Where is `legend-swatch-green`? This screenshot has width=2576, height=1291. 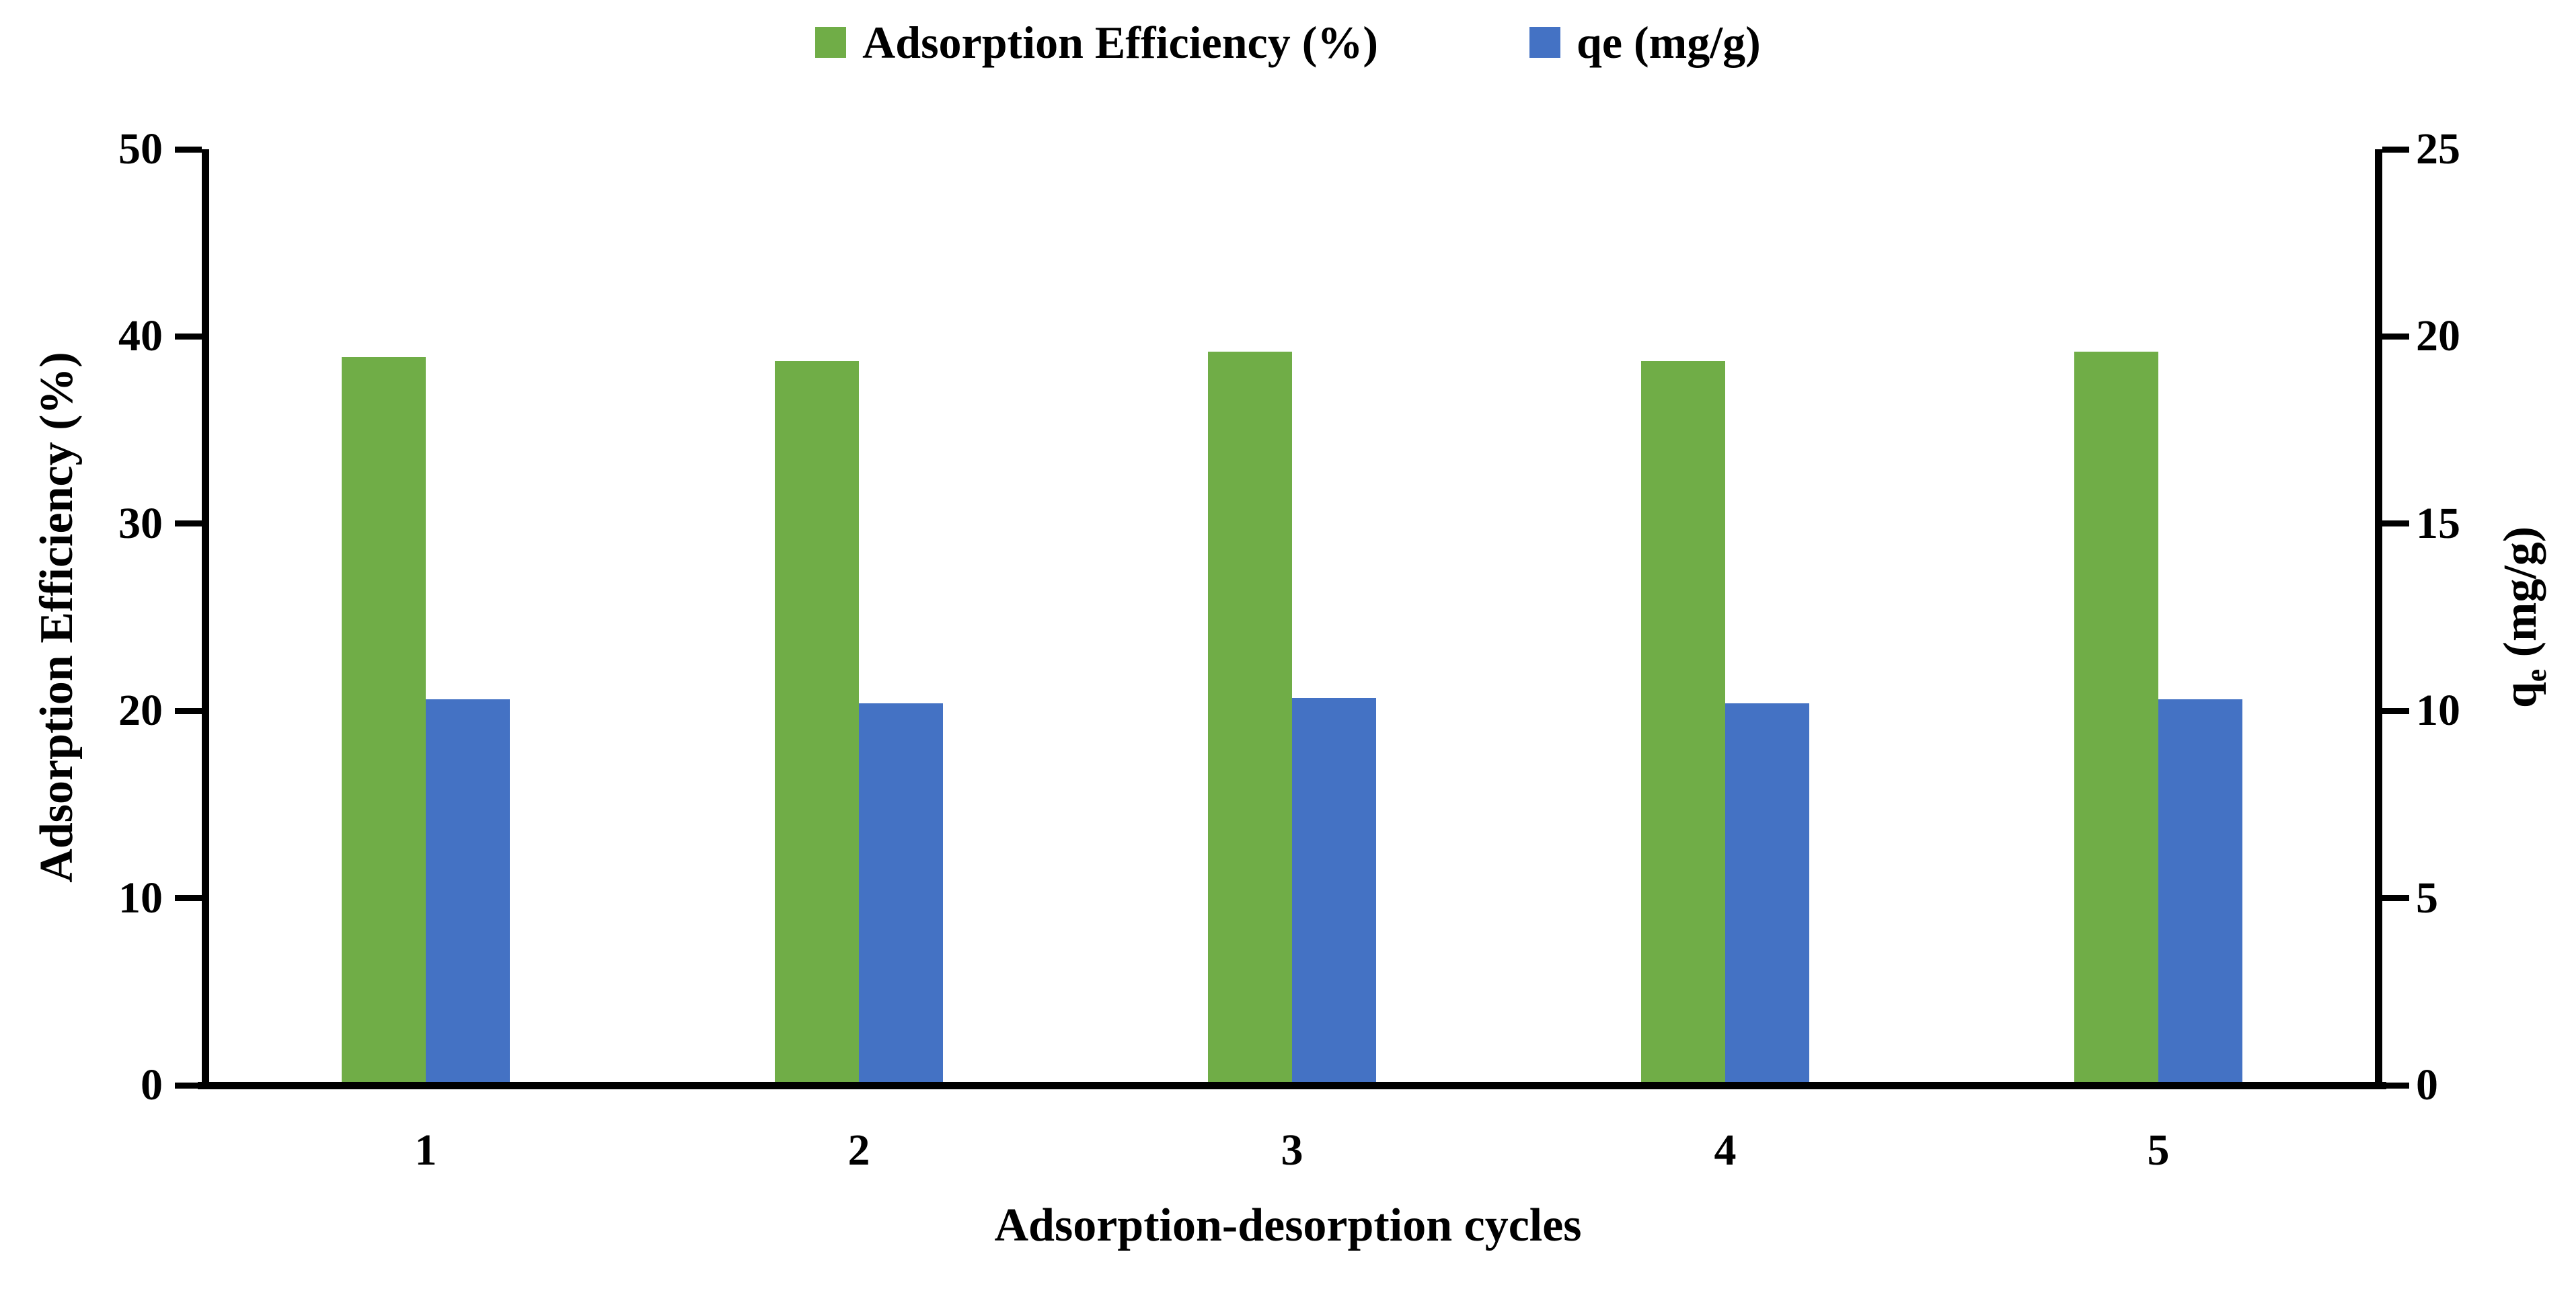
legend-swatch-green is located at coordinates (831, 42).